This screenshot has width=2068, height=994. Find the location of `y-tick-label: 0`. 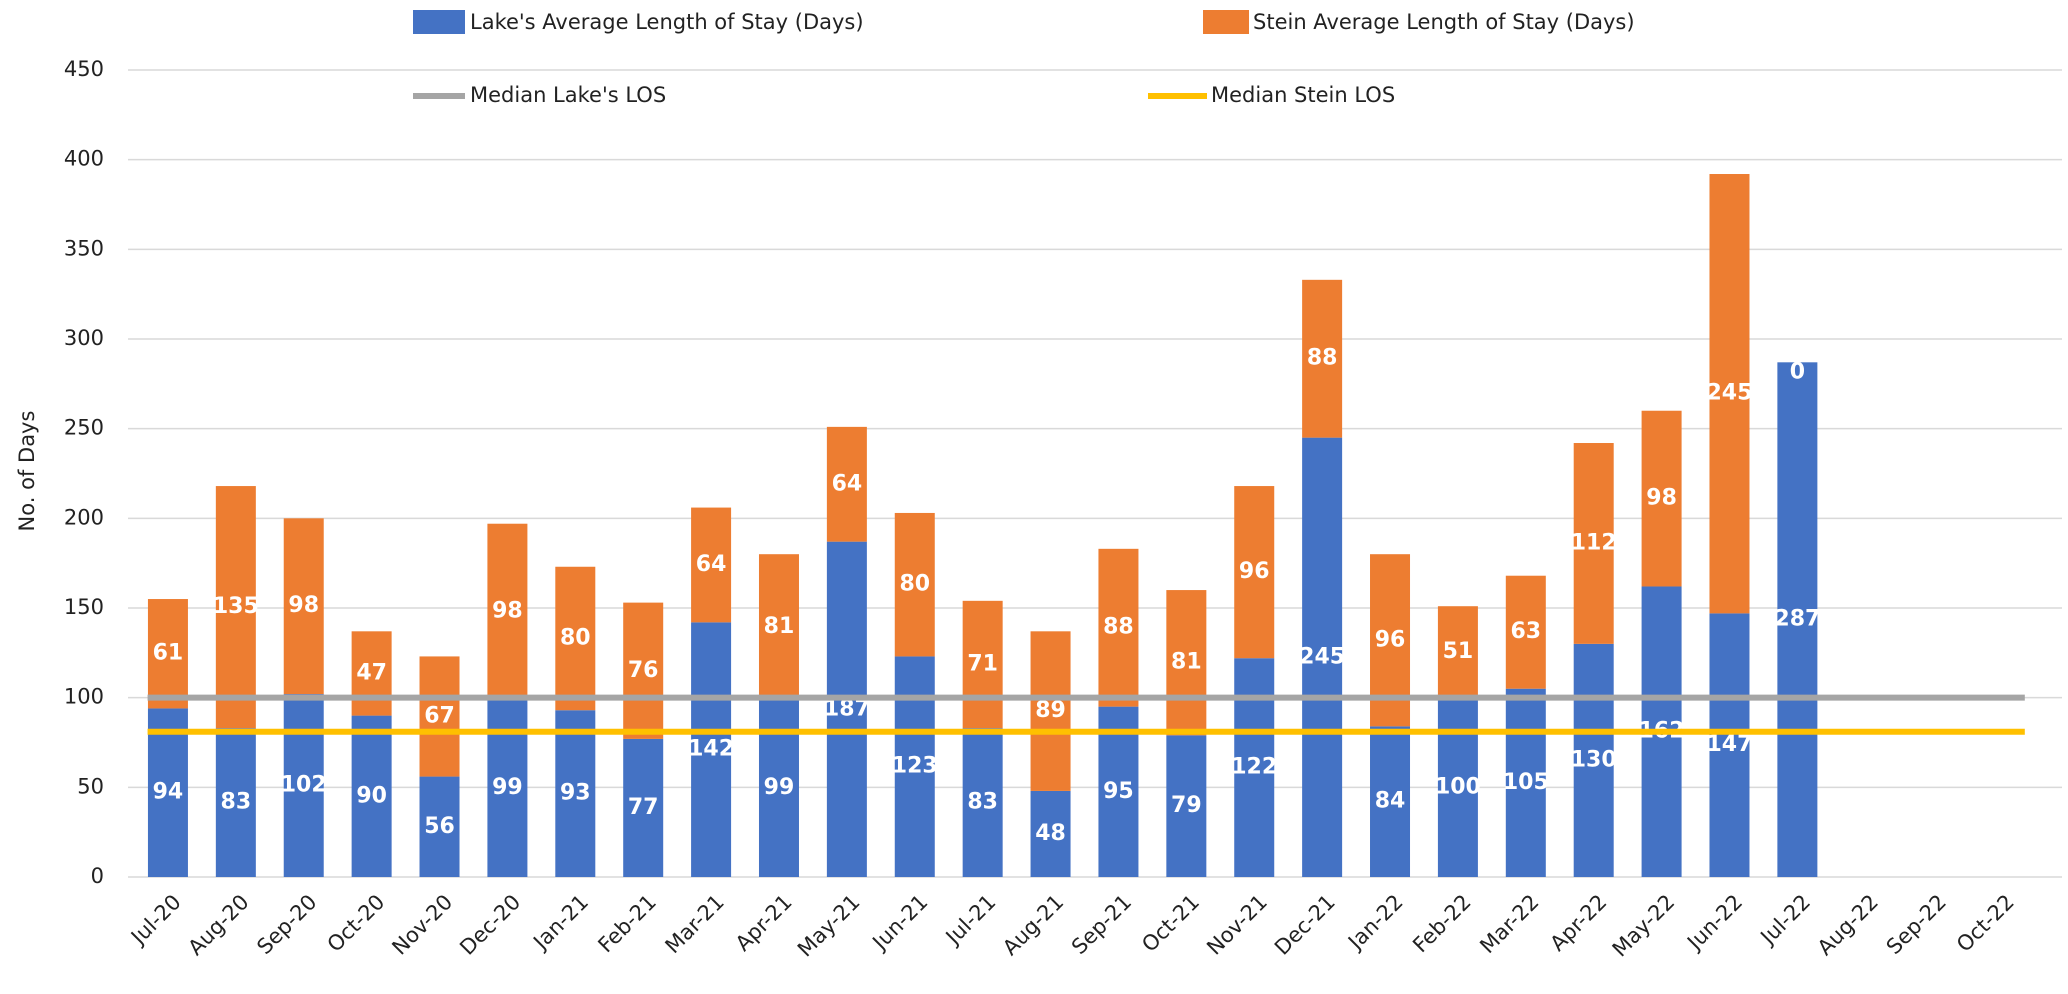

y-tick-label: 0 is located at coordinates (97, 876).